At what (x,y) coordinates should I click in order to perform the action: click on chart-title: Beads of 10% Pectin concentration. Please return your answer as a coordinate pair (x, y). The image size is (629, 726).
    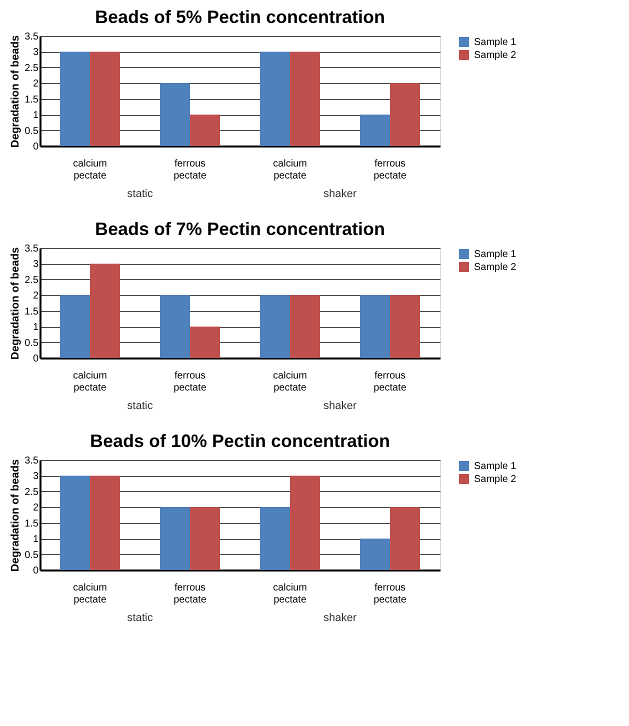
    Looking at the image, I should click on (240, 441).